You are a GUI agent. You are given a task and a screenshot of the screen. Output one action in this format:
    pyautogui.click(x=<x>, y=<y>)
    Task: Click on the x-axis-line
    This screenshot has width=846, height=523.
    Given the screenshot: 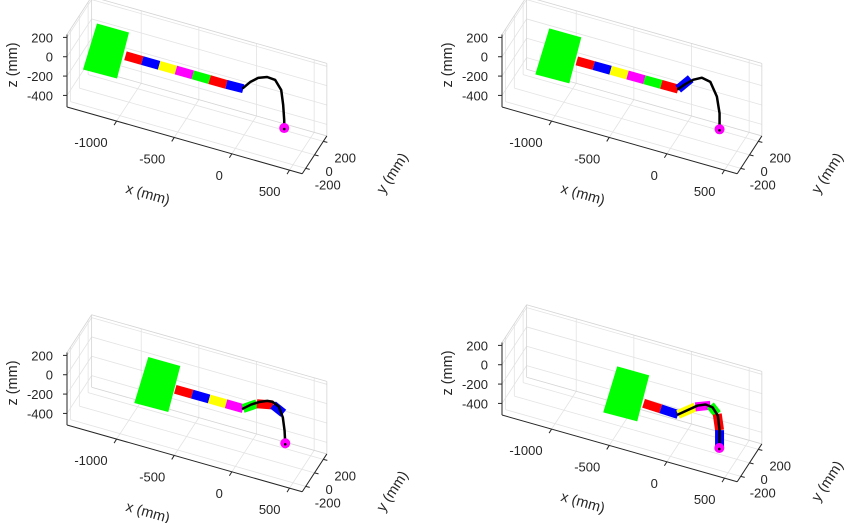 What is the action you would take?
    pyautogui.click(x=184, y=140)
    